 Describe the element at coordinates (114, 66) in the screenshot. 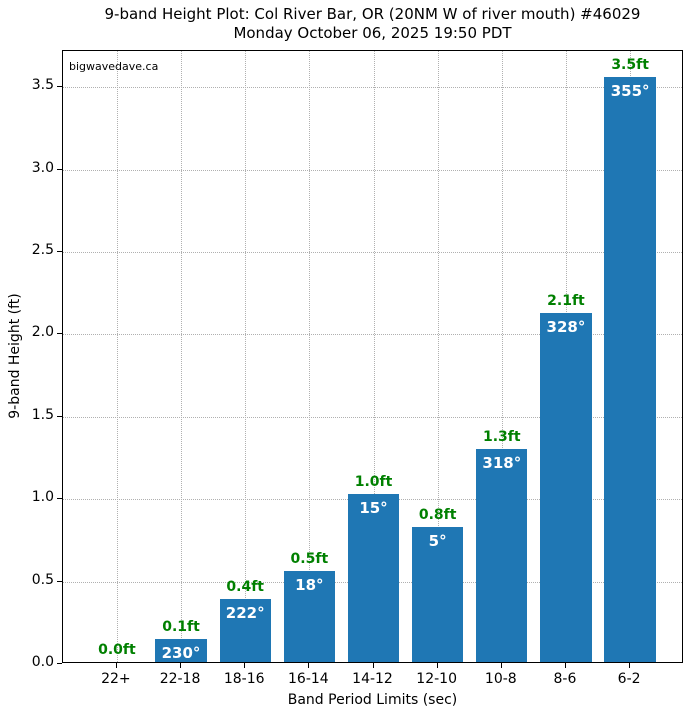

I see `watermark-text: bigwavedave.ca` at that location.